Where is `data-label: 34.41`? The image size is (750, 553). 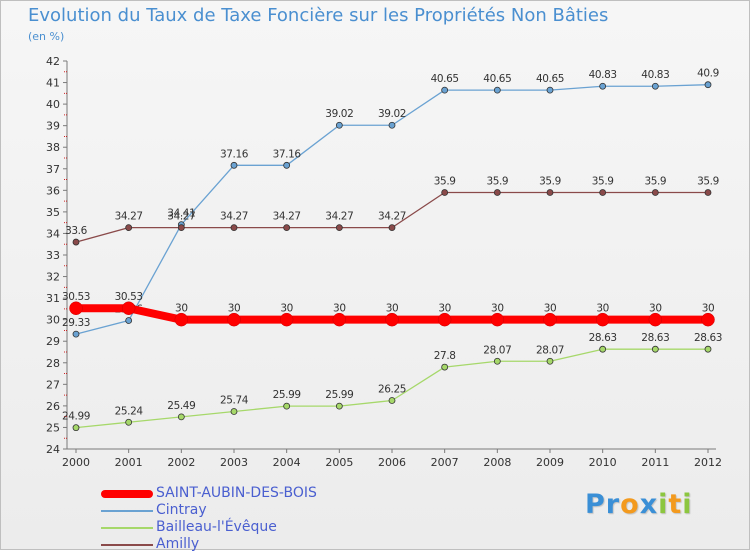
data-label: 34.41 is located at coordinates (181, 214).